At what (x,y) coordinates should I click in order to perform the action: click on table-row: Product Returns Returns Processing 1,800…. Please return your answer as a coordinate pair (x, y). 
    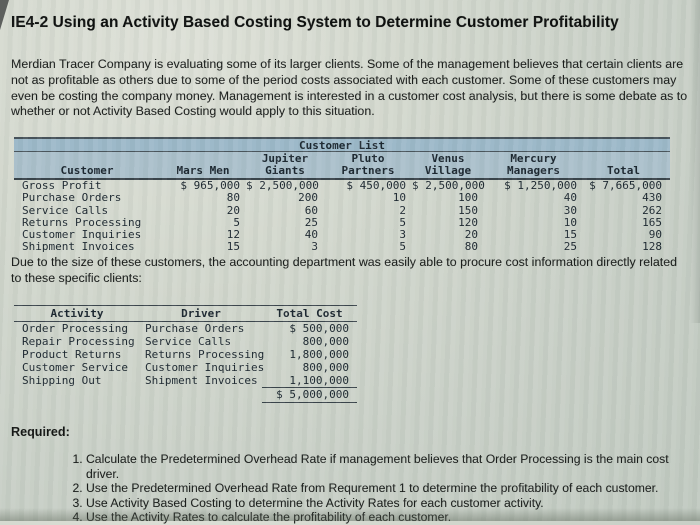
    Looking at the image, I should click on (185, 354).